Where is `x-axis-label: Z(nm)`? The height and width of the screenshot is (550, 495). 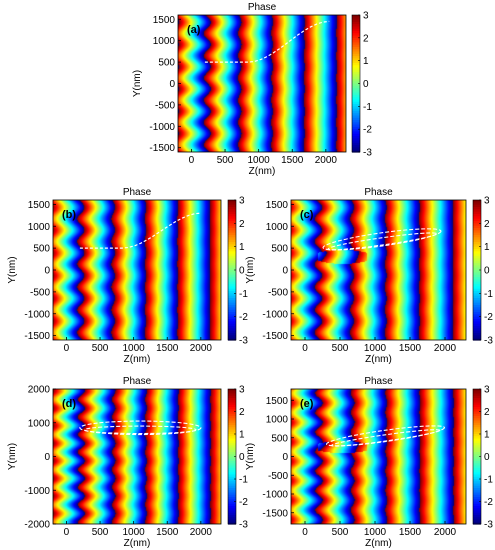
x-axis-label: Z(nm) is located at coordinates (378, 543).